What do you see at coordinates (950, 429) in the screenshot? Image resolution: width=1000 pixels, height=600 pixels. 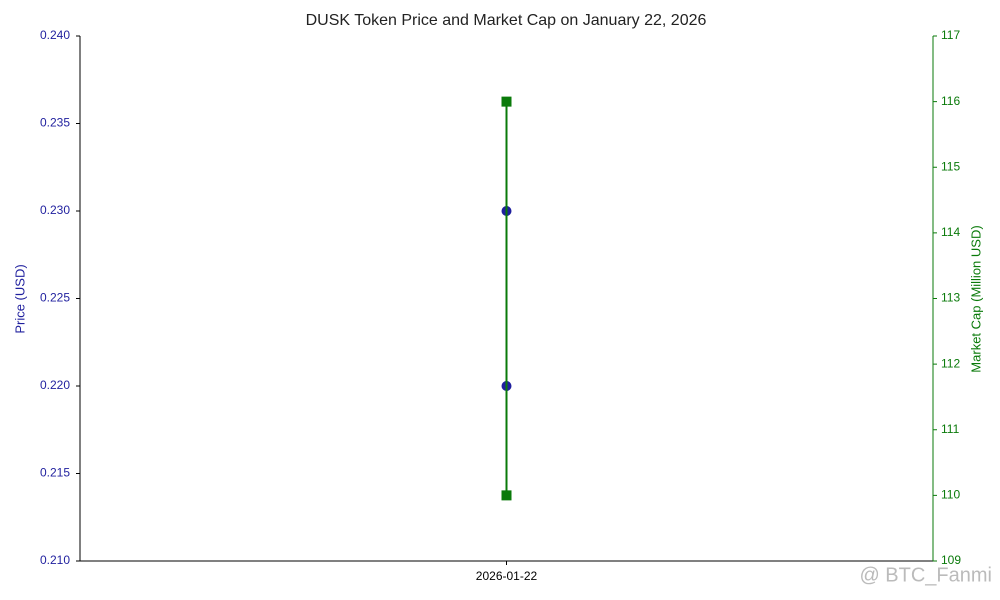 I see `y2-tick-label: 111` at bounding box center [950, 429].